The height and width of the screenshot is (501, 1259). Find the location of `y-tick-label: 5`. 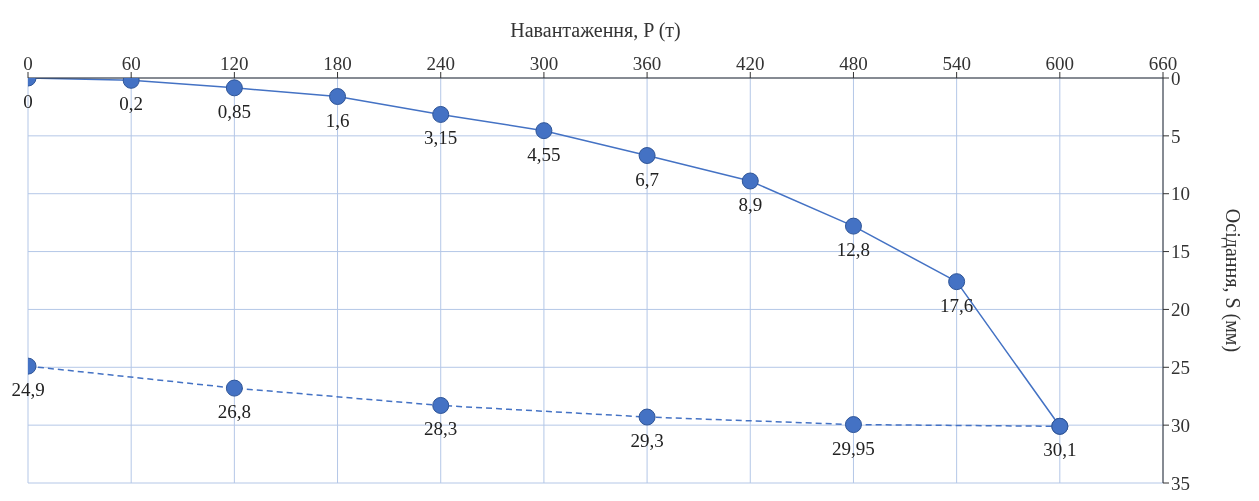

y-tick-label: 5 is located at coordinates (1176, 136).